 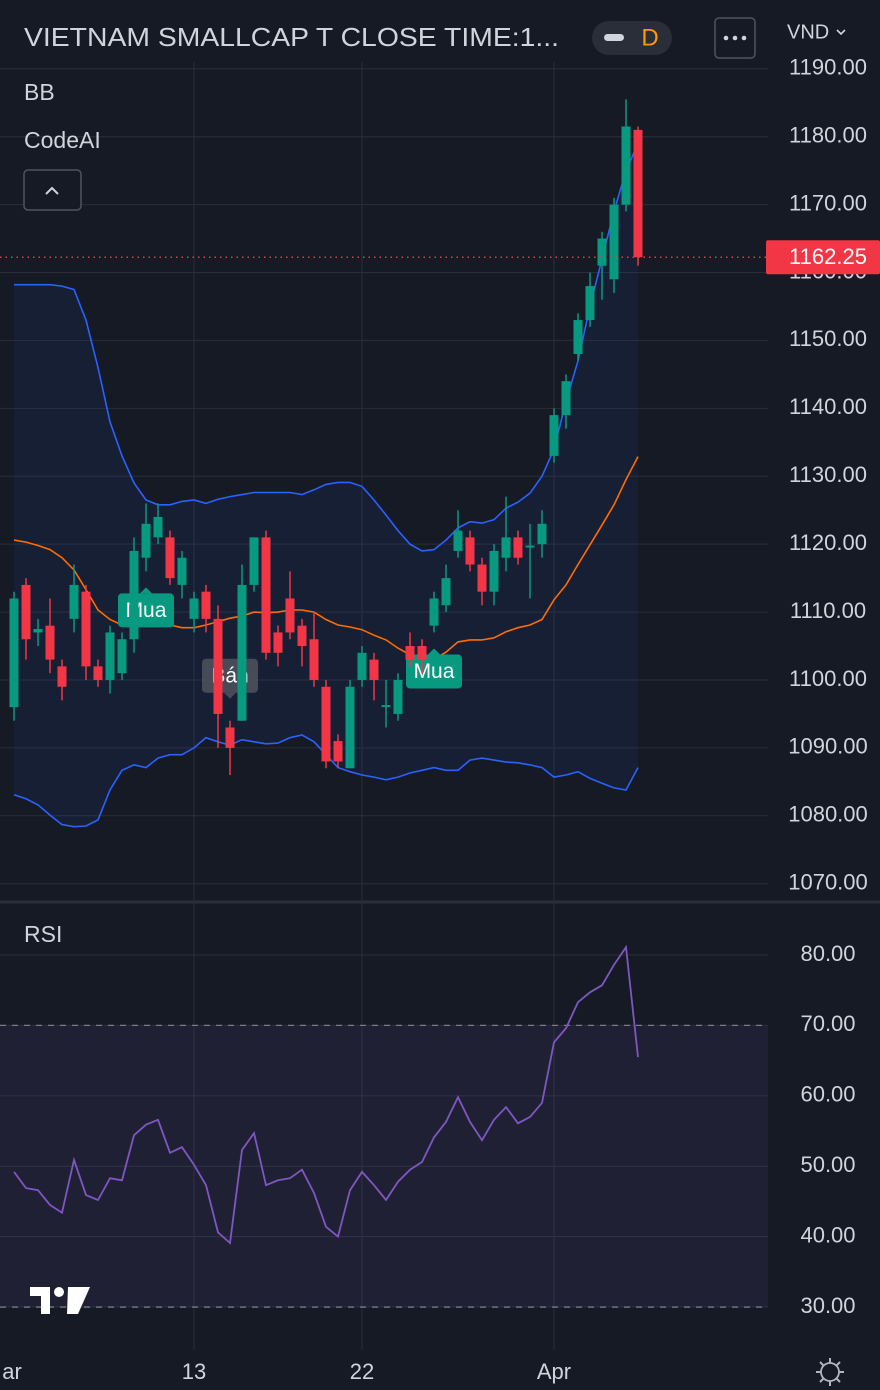 What do you see at coordinates (146, 607) in the screenshot?
I see `signal-label: Mua` at bounding box center [146, 607].